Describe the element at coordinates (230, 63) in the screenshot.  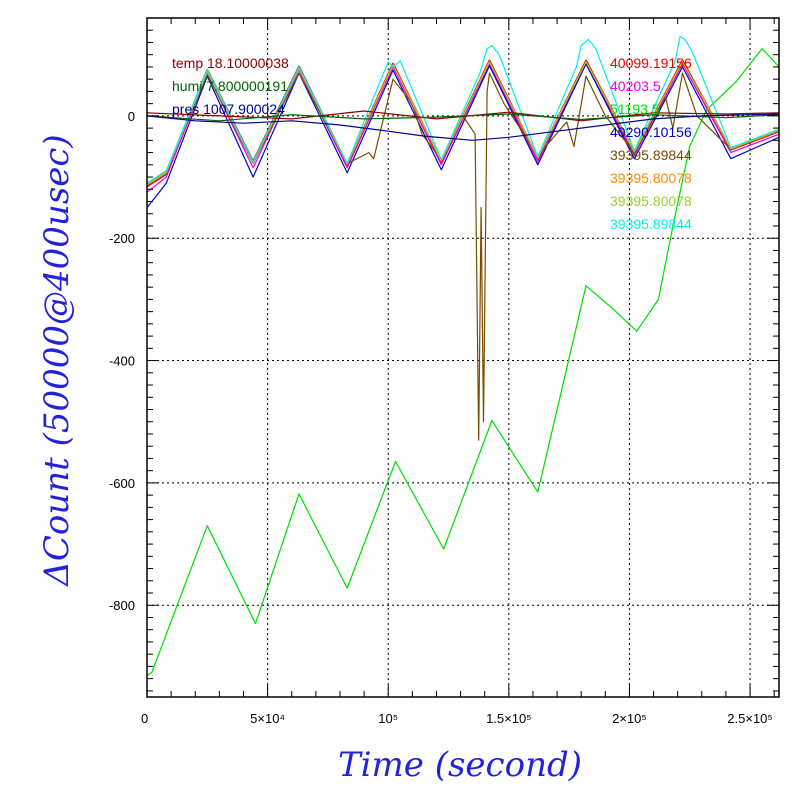
I see `annotation-label: temp 18.10000038` at that location.